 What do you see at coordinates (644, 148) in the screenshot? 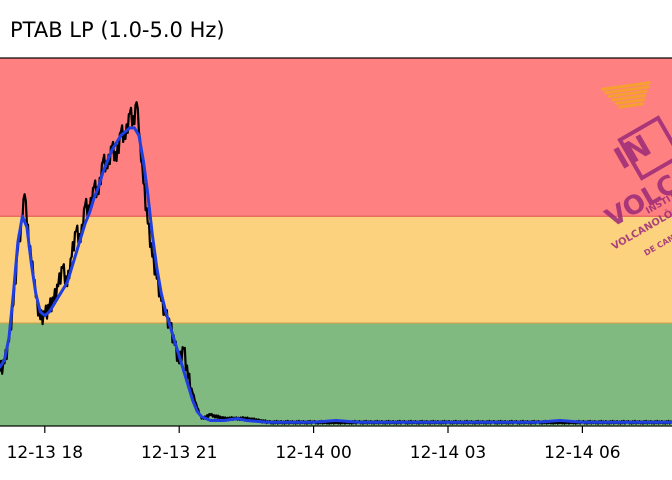
I see `logo-frame` at bounding box center [644, 148].